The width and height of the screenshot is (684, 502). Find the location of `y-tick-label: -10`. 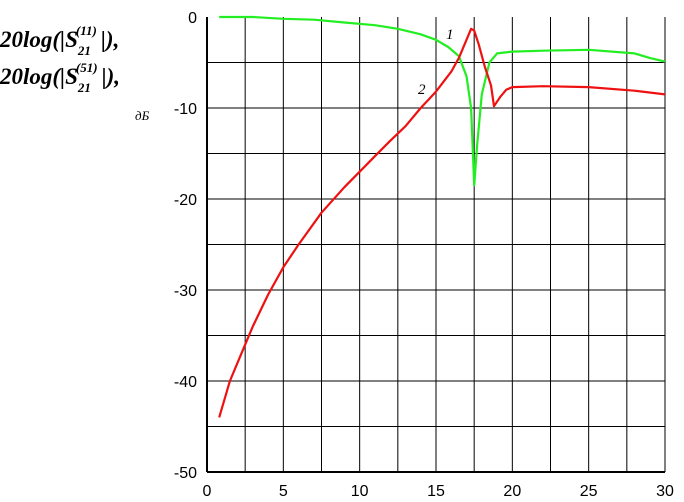

y-tick-label: -10 is located at coordinates (185, 109).